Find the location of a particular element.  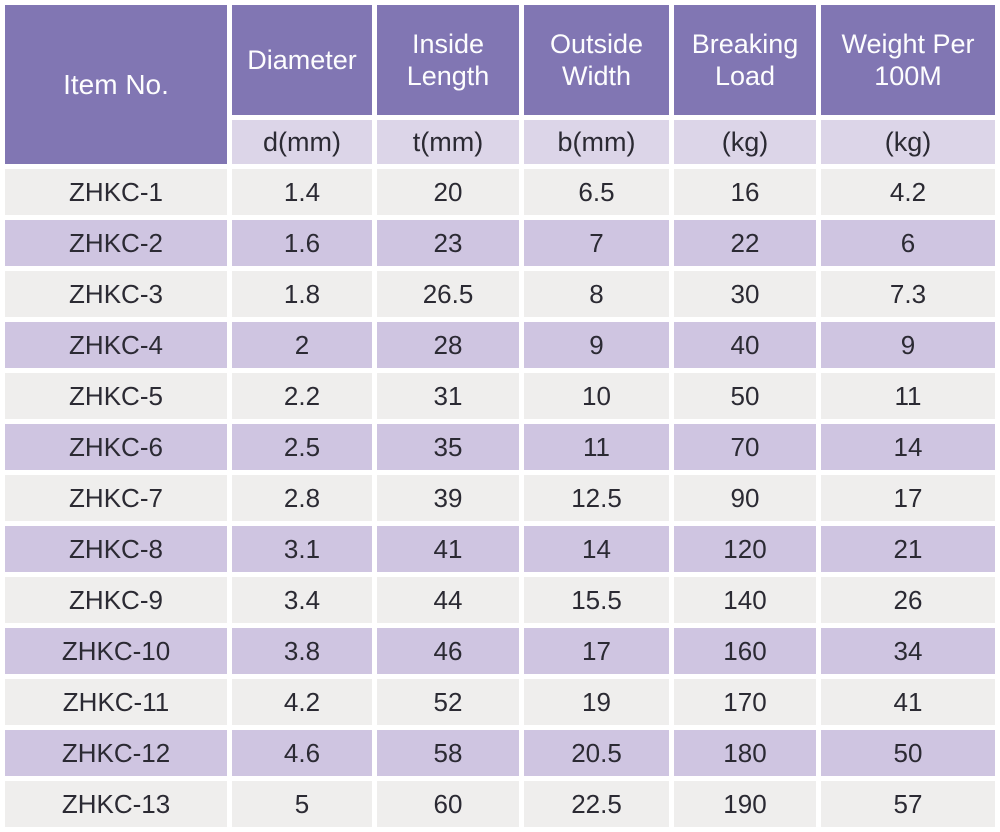

cell: 40 is located at coordinates (745, 345).